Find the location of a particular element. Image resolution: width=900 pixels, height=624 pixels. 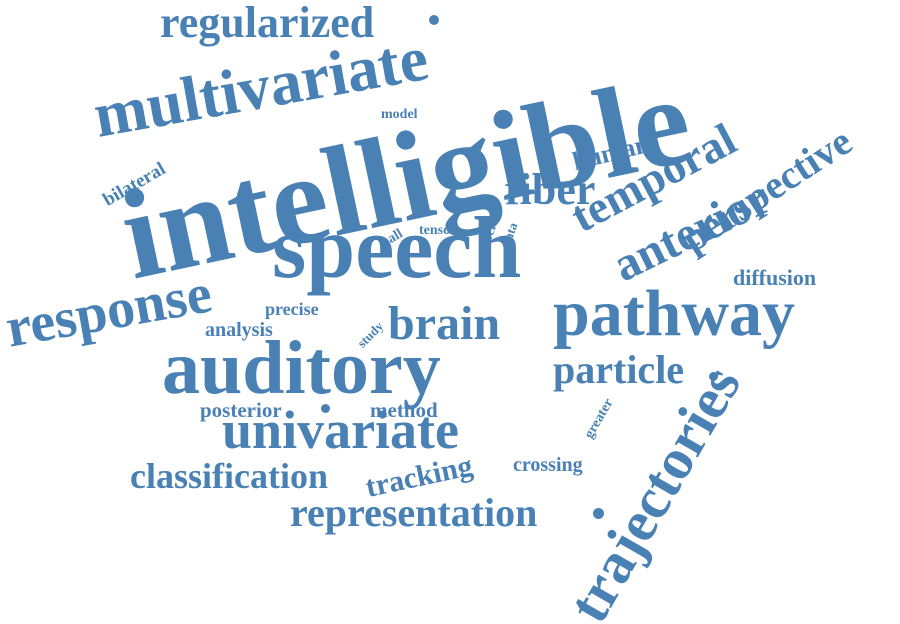

word-precise: precise is located at coordinates (292, 309).